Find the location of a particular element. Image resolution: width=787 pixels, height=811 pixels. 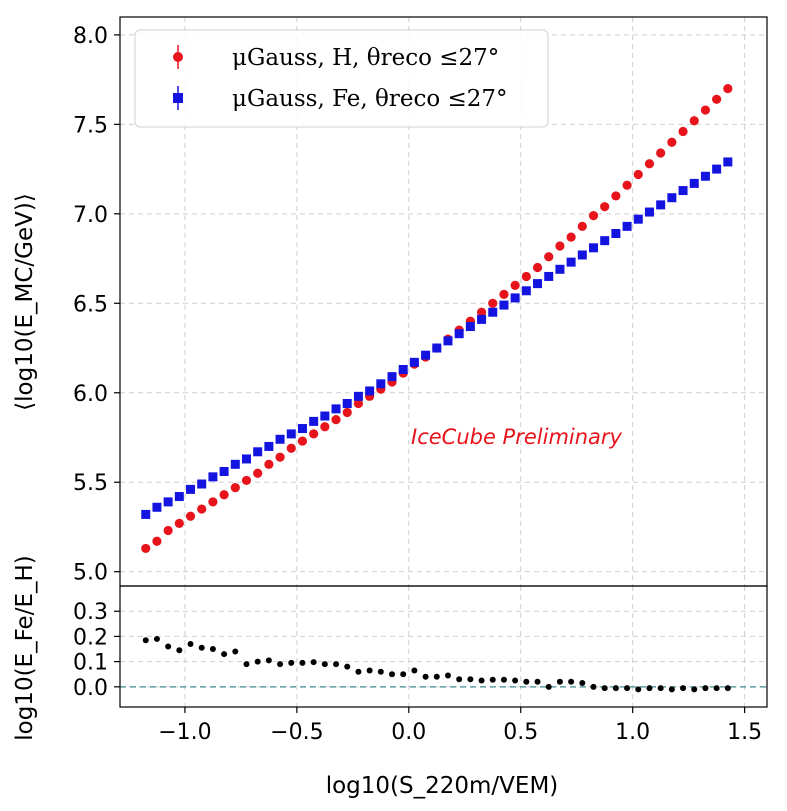

ratio-y-axis-label: log10(E_Fe/E_H) is located at coordinates (25, 648).